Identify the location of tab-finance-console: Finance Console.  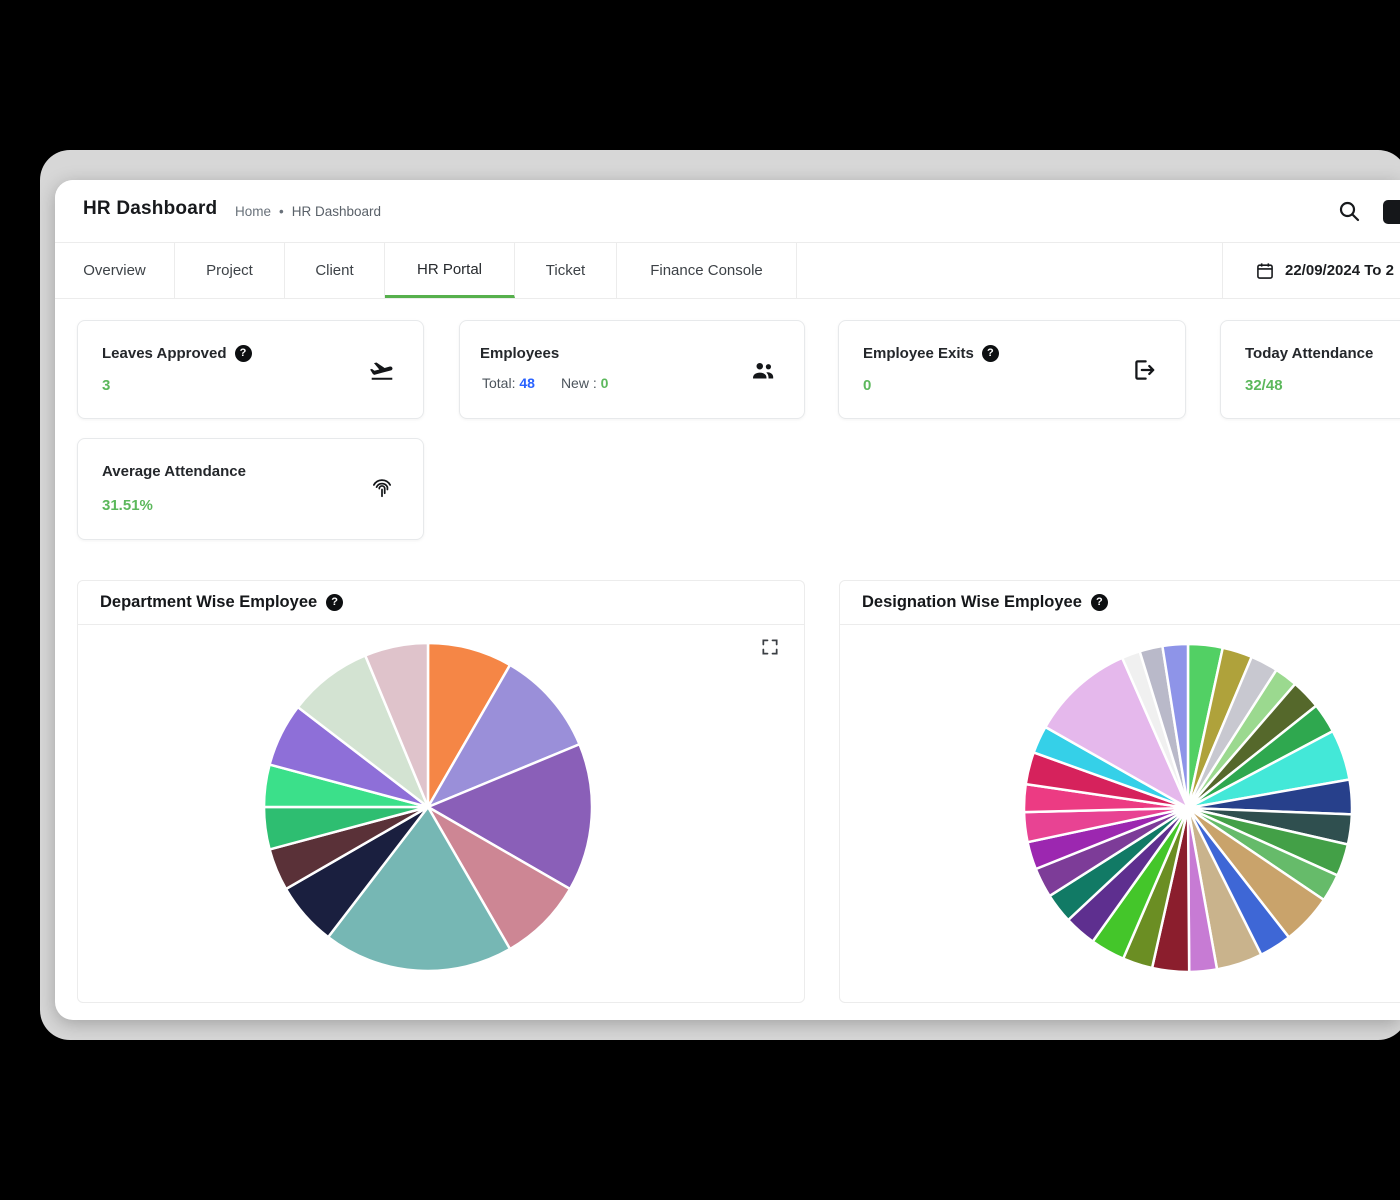
(707, 270).